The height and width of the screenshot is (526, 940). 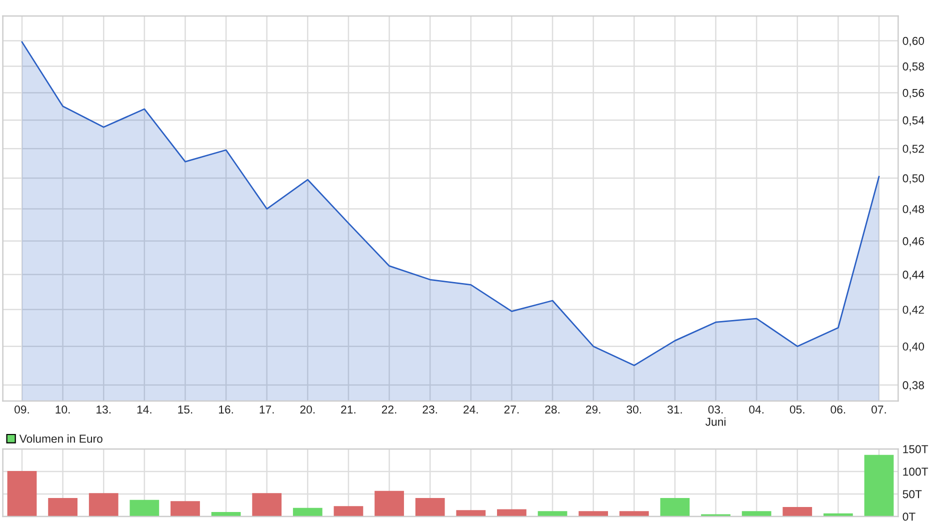 What do you see at coordinates (913, 67) in the screenshot?
I see `y-tick-label: 0,58` at bounding box center [913, 67].